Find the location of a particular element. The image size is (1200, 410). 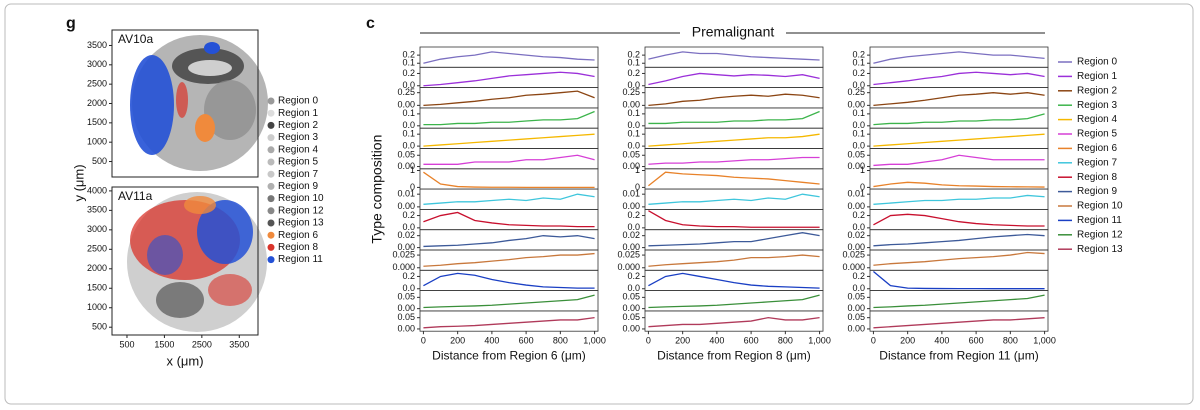

legend-label: Region 9 is located at coordinates (1097, 191).